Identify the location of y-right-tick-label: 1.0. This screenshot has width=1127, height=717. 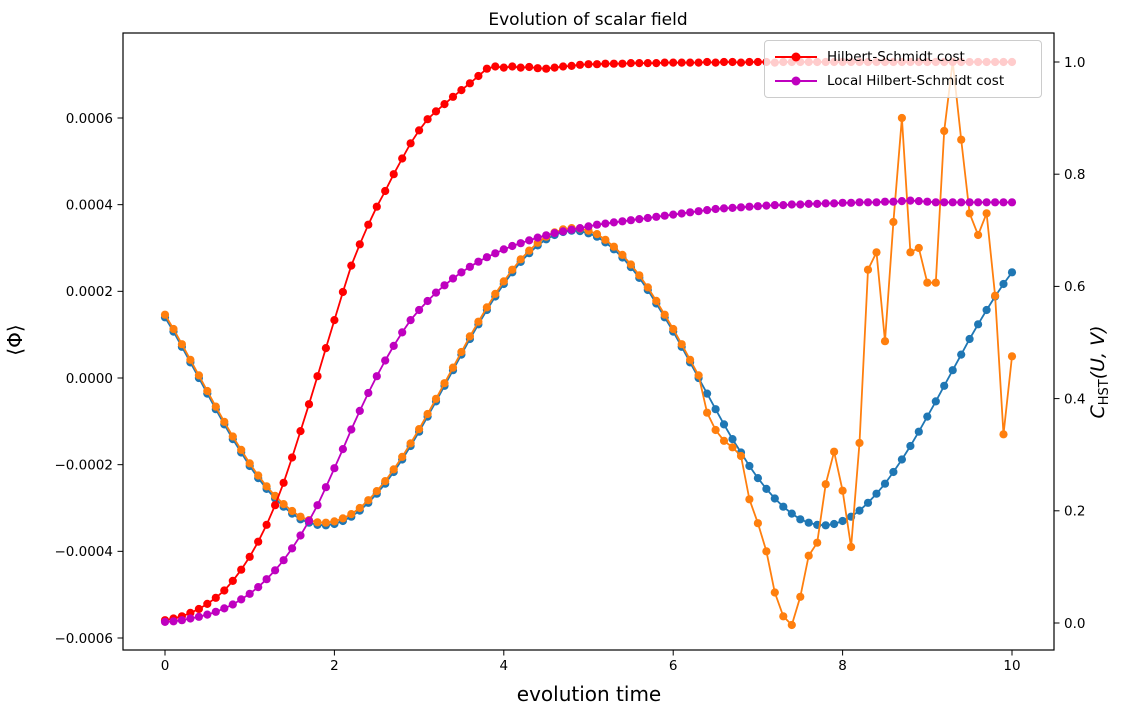
(1074, 63).